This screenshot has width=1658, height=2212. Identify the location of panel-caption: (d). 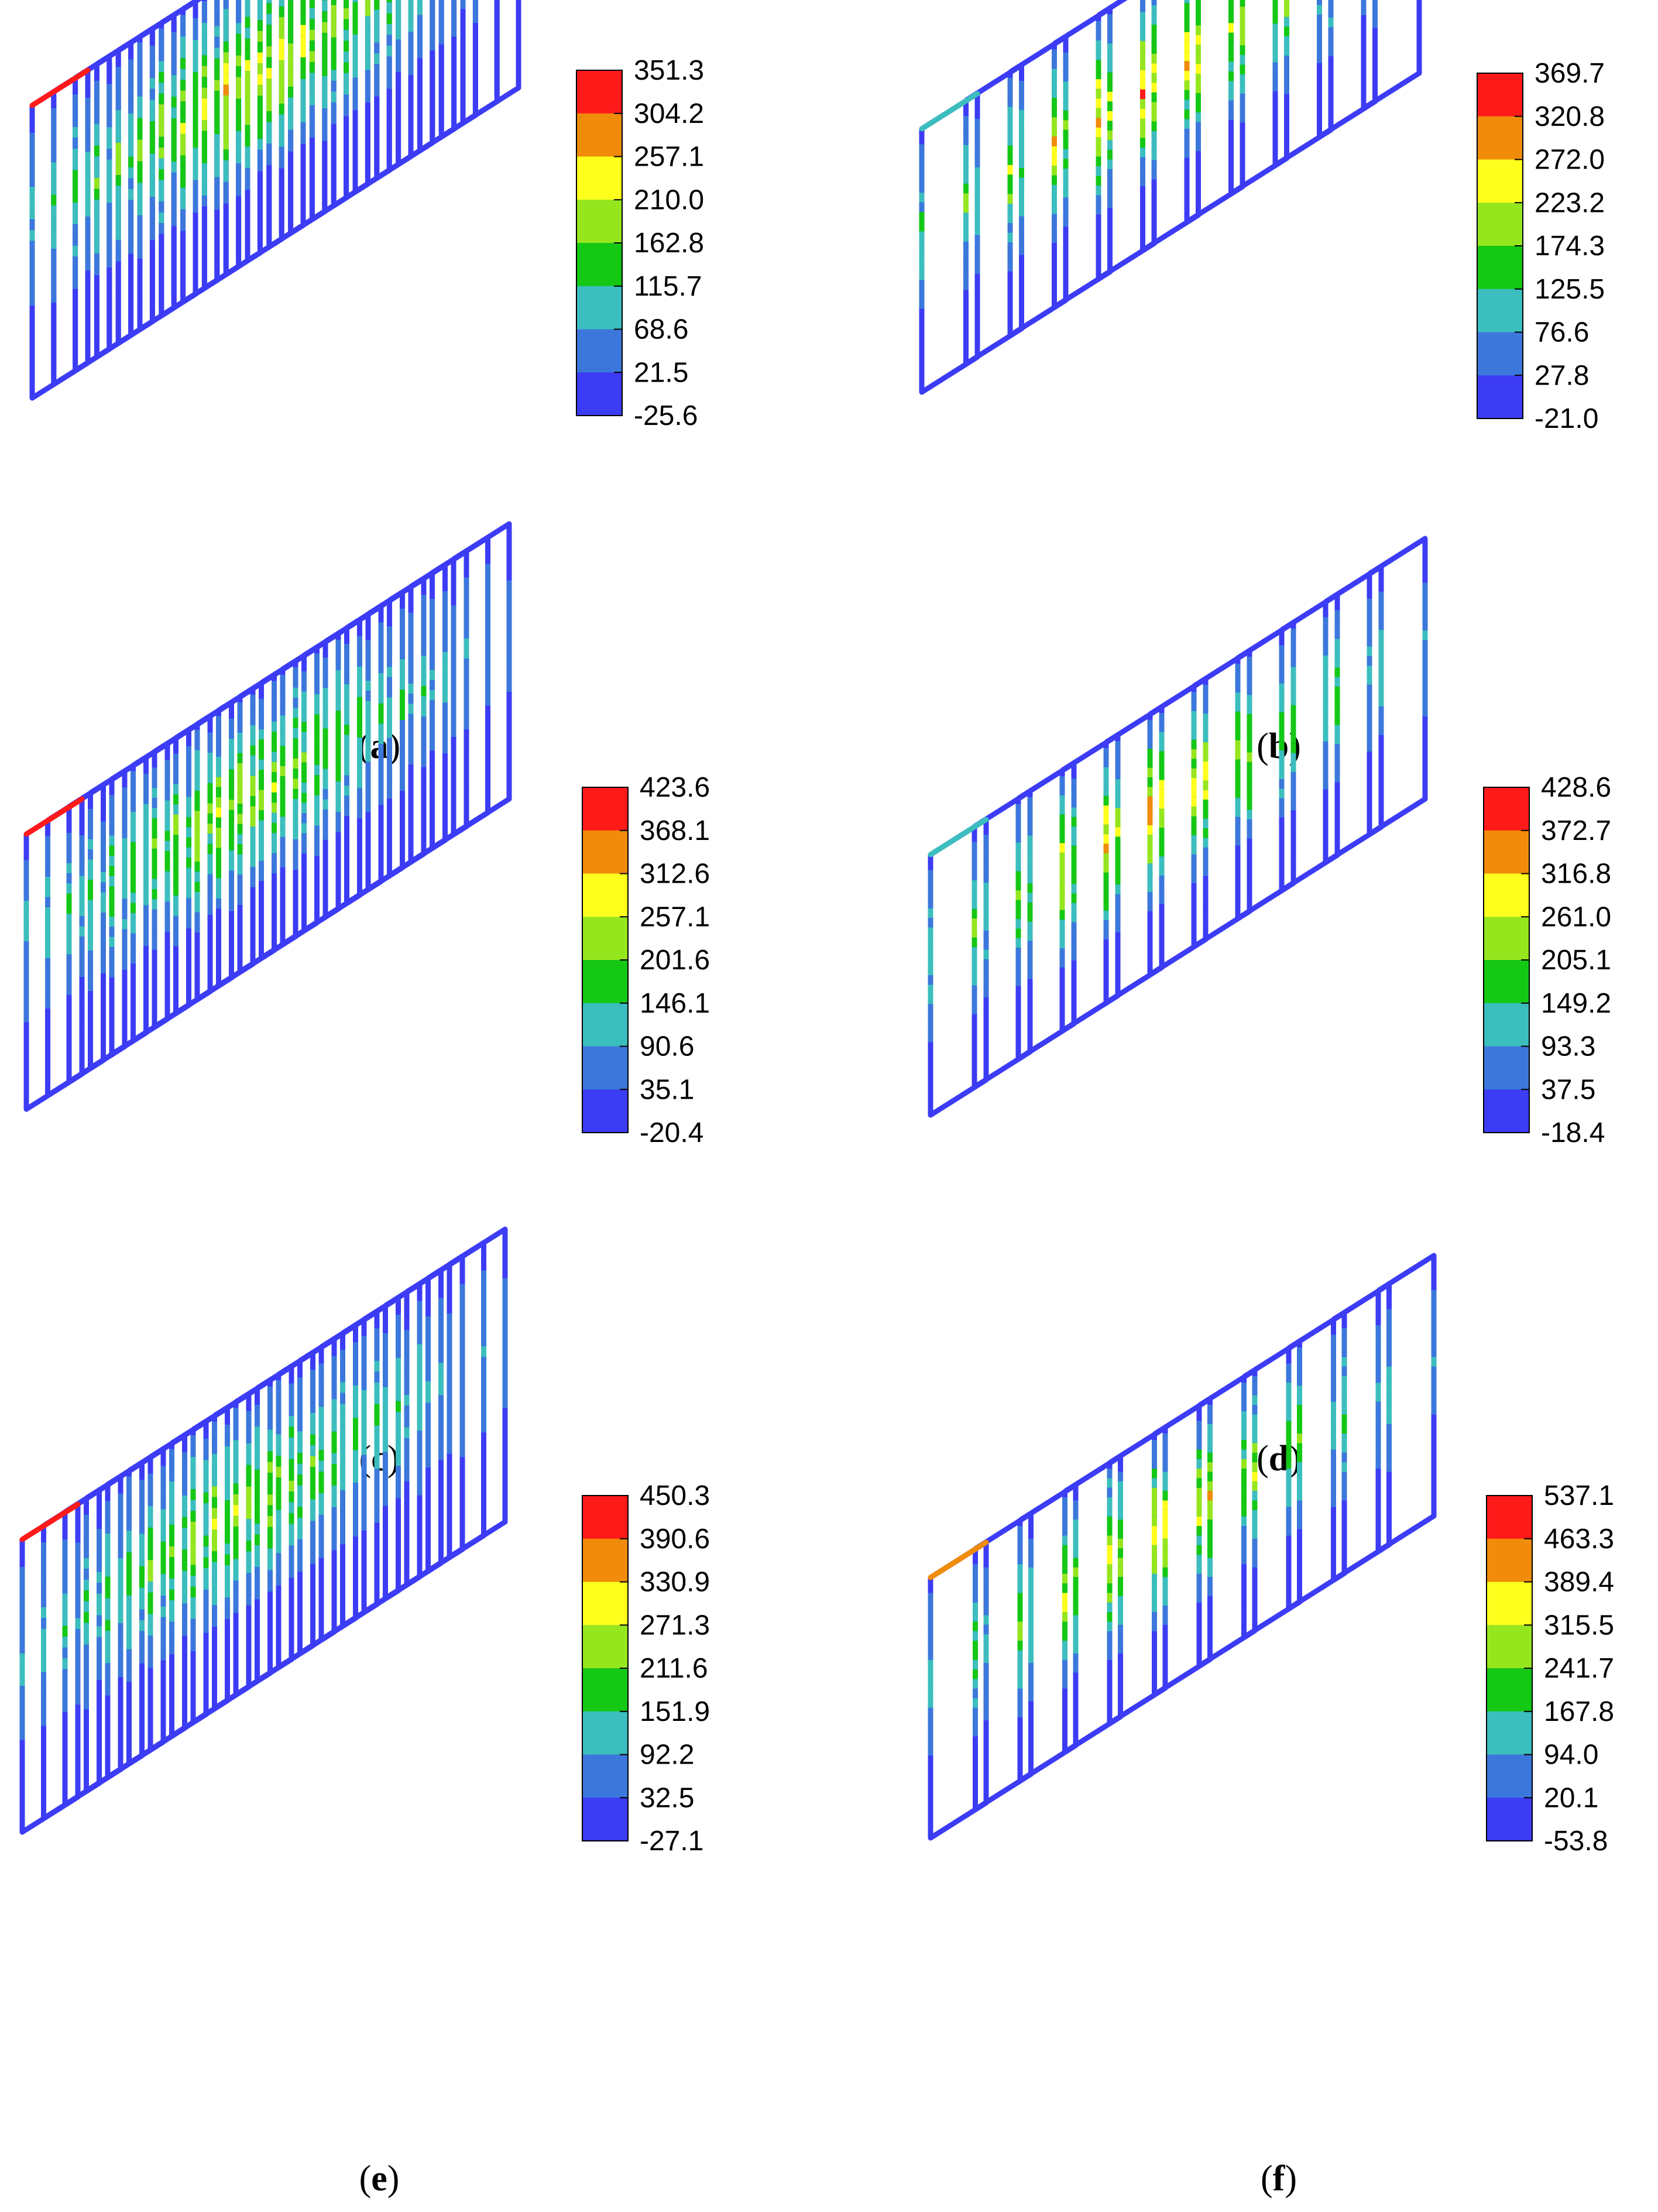
(1279, 1459).